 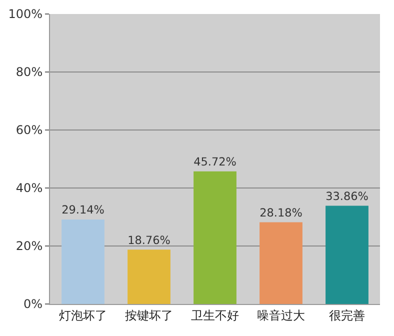 What do you see at coordinates (29, 246) in the screenshot?
I see `y-tick-label: 20%` at bounding box center [29, 246].